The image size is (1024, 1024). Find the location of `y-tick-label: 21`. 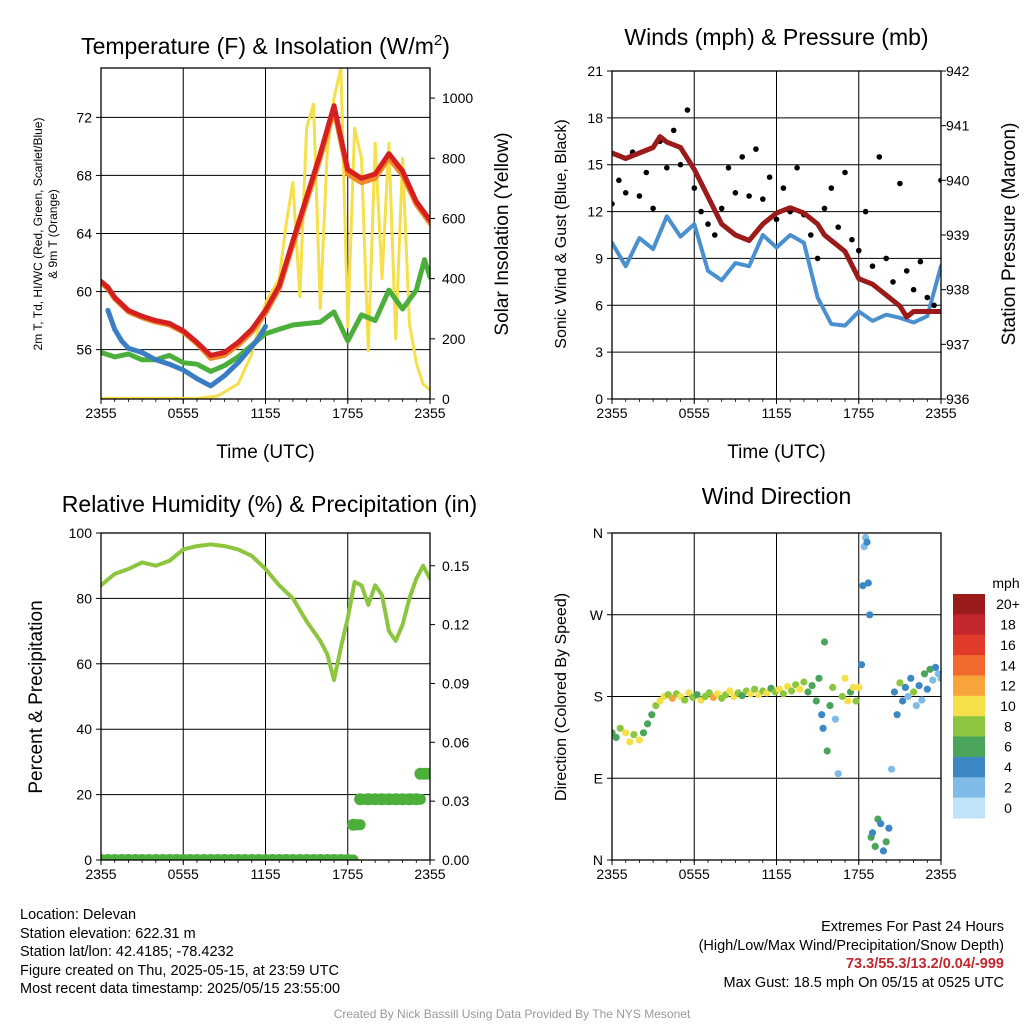

y-tick-label: 21 is located at coordinates (595, 71).